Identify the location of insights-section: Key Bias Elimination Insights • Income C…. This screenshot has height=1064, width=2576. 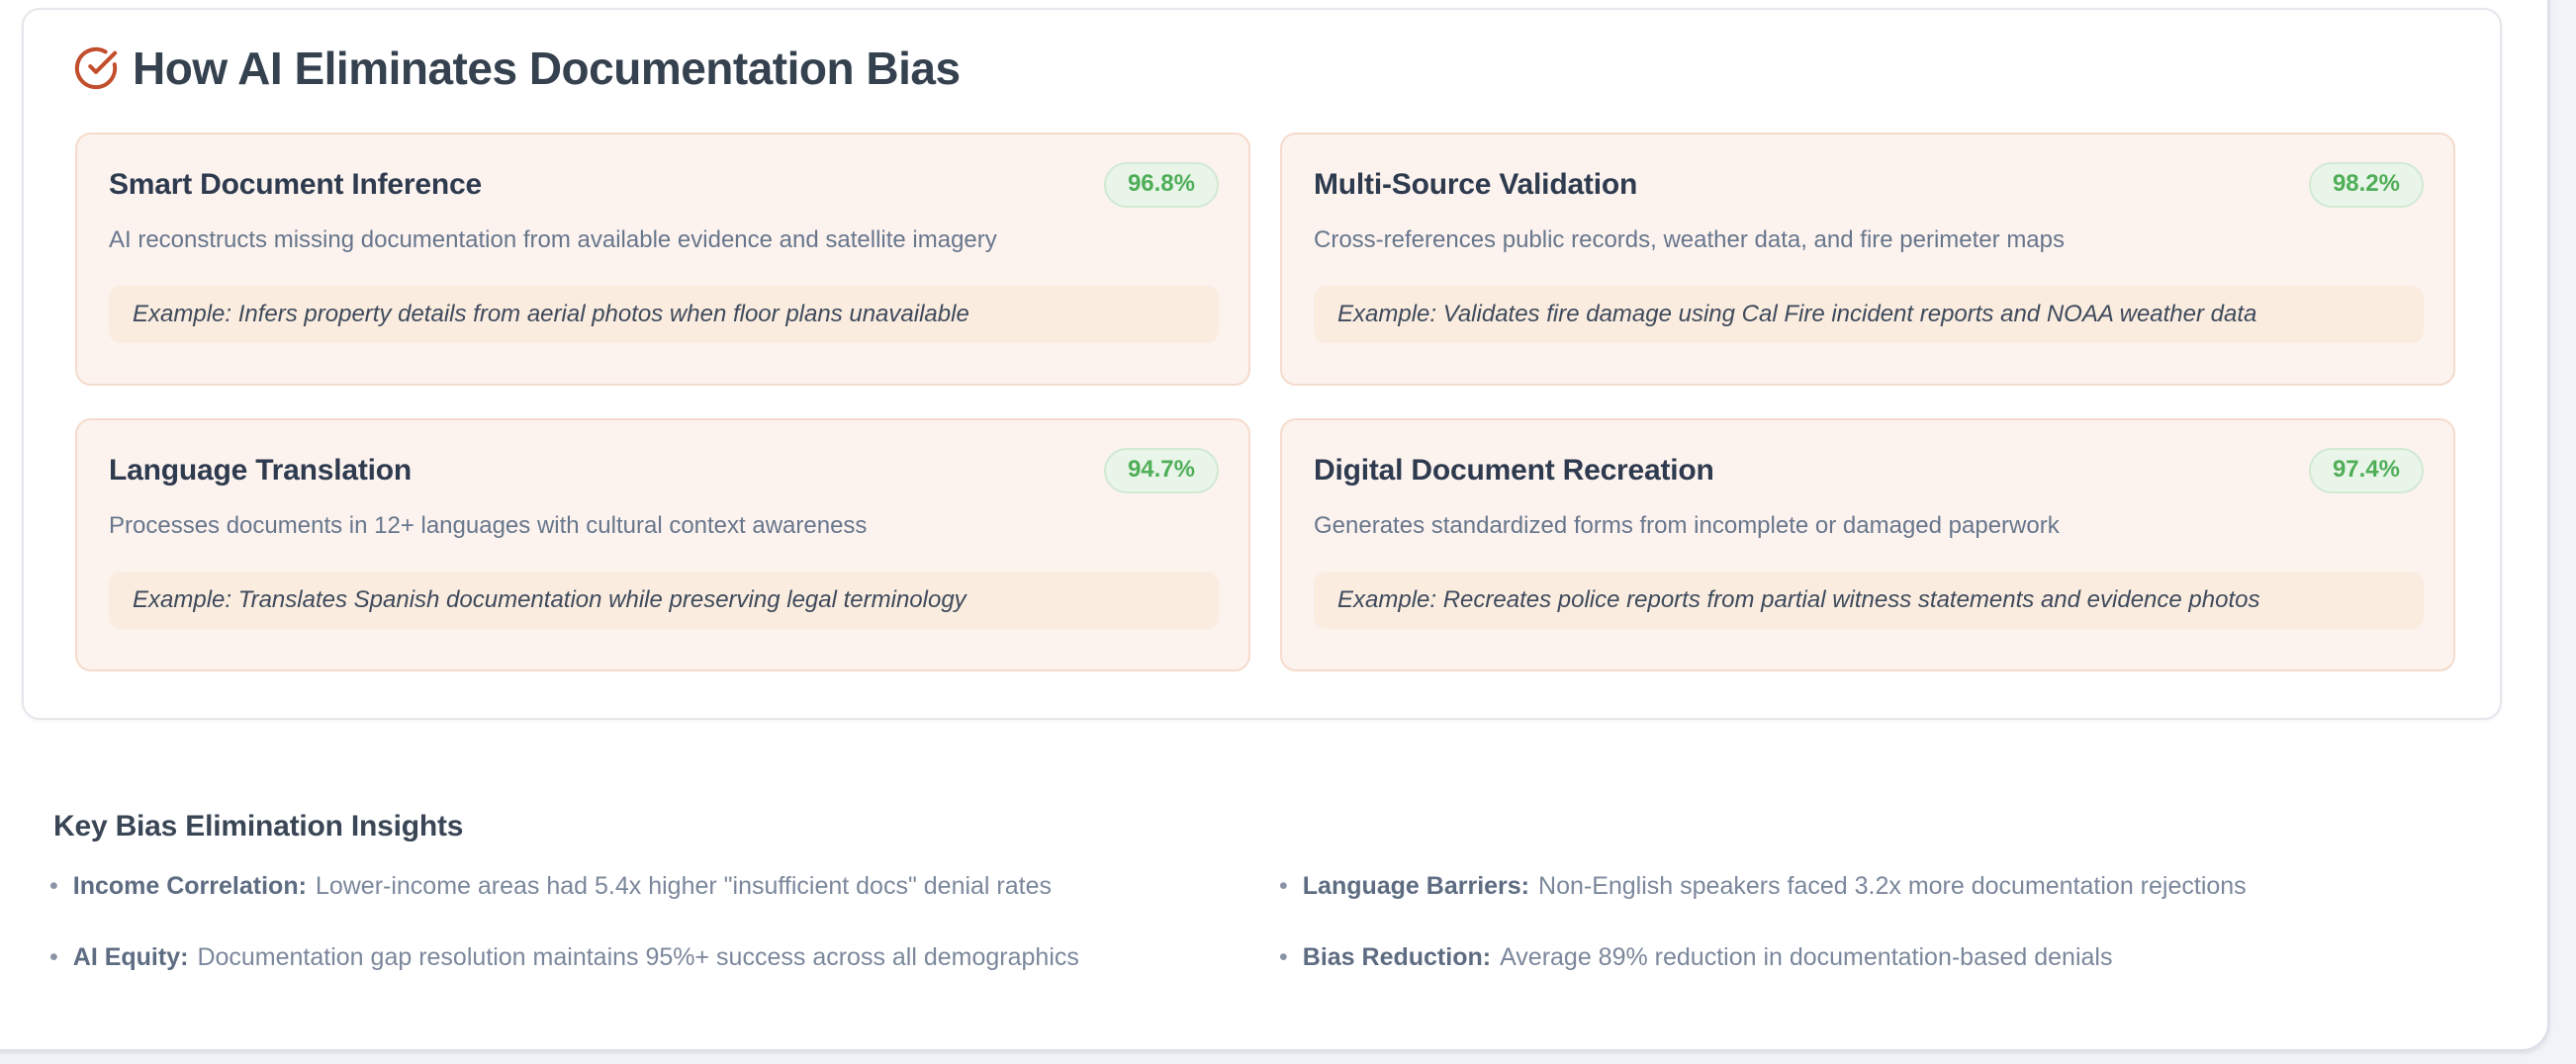
(1266, 891).